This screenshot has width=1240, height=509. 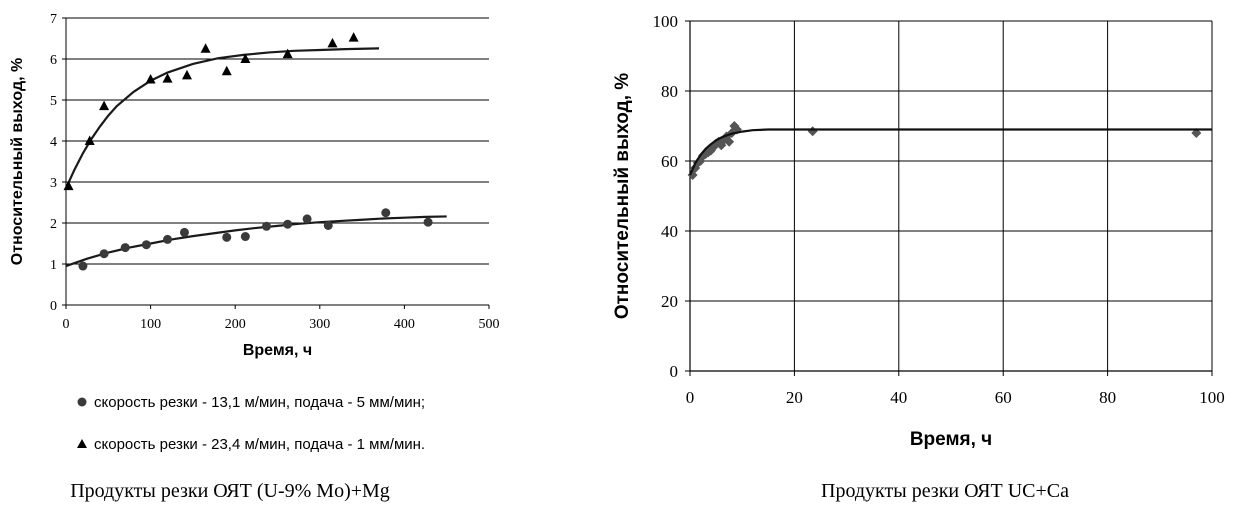 I want to click on x-tick-label: 500, so click(x=489, y=324).